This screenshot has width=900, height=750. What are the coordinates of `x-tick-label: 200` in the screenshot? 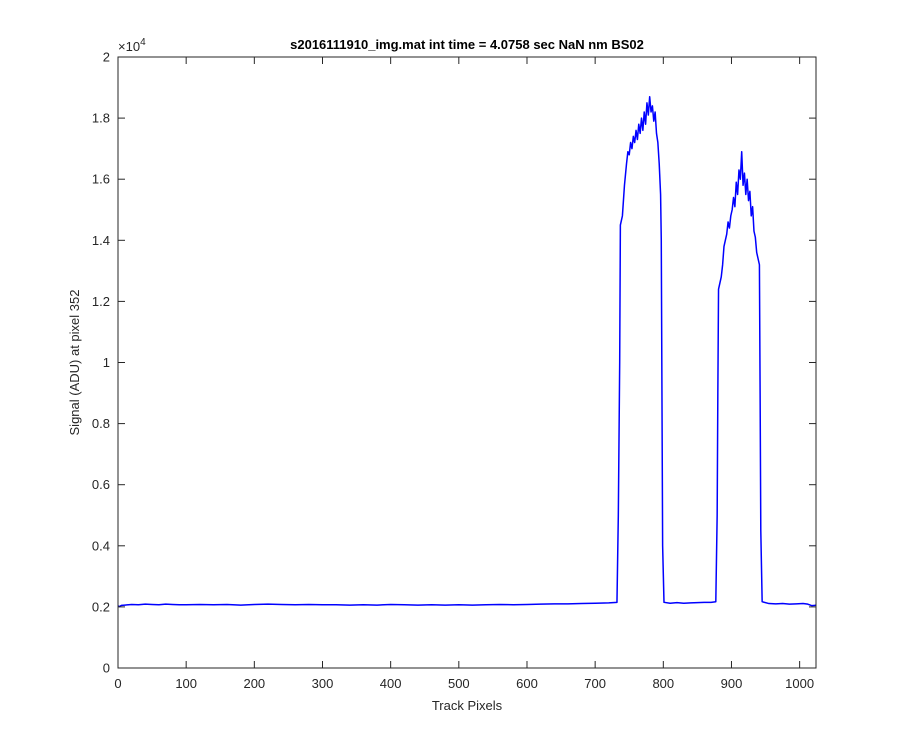 It's located at (254, 683).